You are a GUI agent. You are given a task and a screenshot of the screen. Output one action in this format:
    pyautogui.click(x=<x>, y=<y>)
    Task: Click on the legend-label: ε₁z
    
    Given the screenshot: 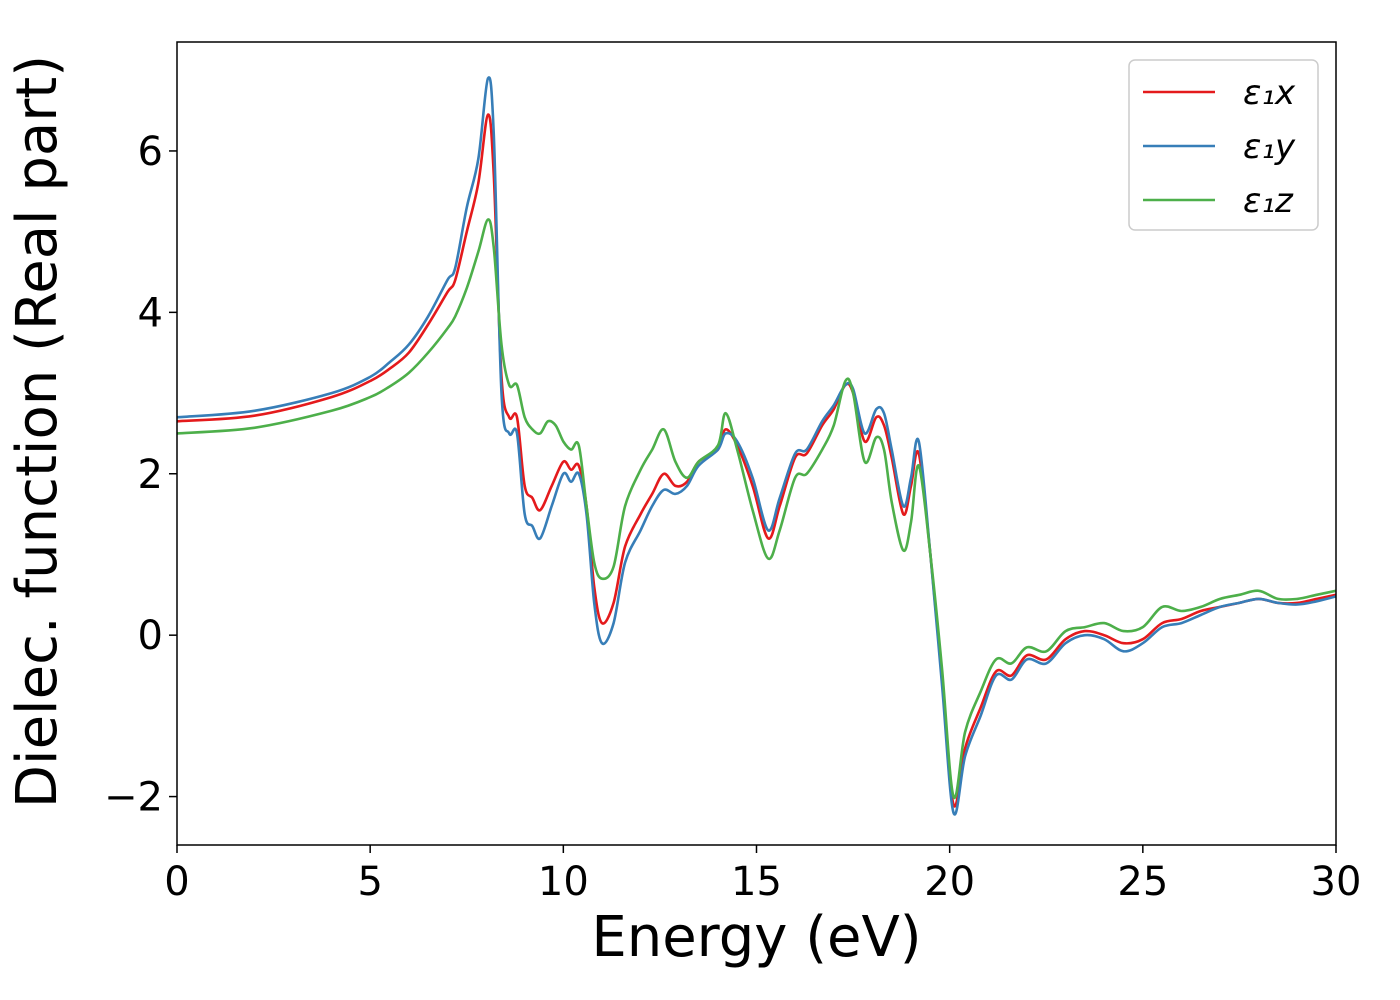 What is the action you would take?
    pyautogui.click(x=1268, y=201)
    